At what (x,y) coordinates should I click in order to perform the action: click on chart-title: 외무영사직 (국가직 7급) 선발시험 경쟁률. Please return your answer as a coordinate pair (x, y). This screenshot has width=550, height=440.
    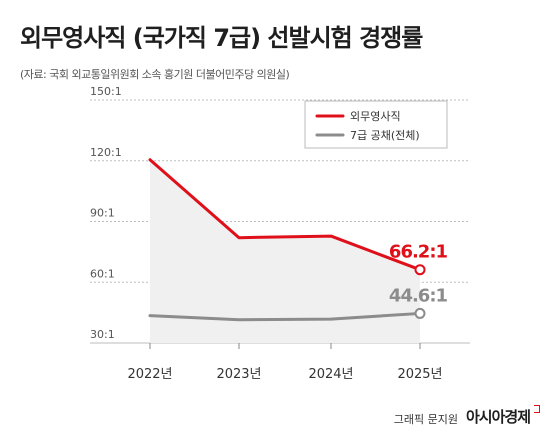
    Looking at the image, I should click on (221, 38).